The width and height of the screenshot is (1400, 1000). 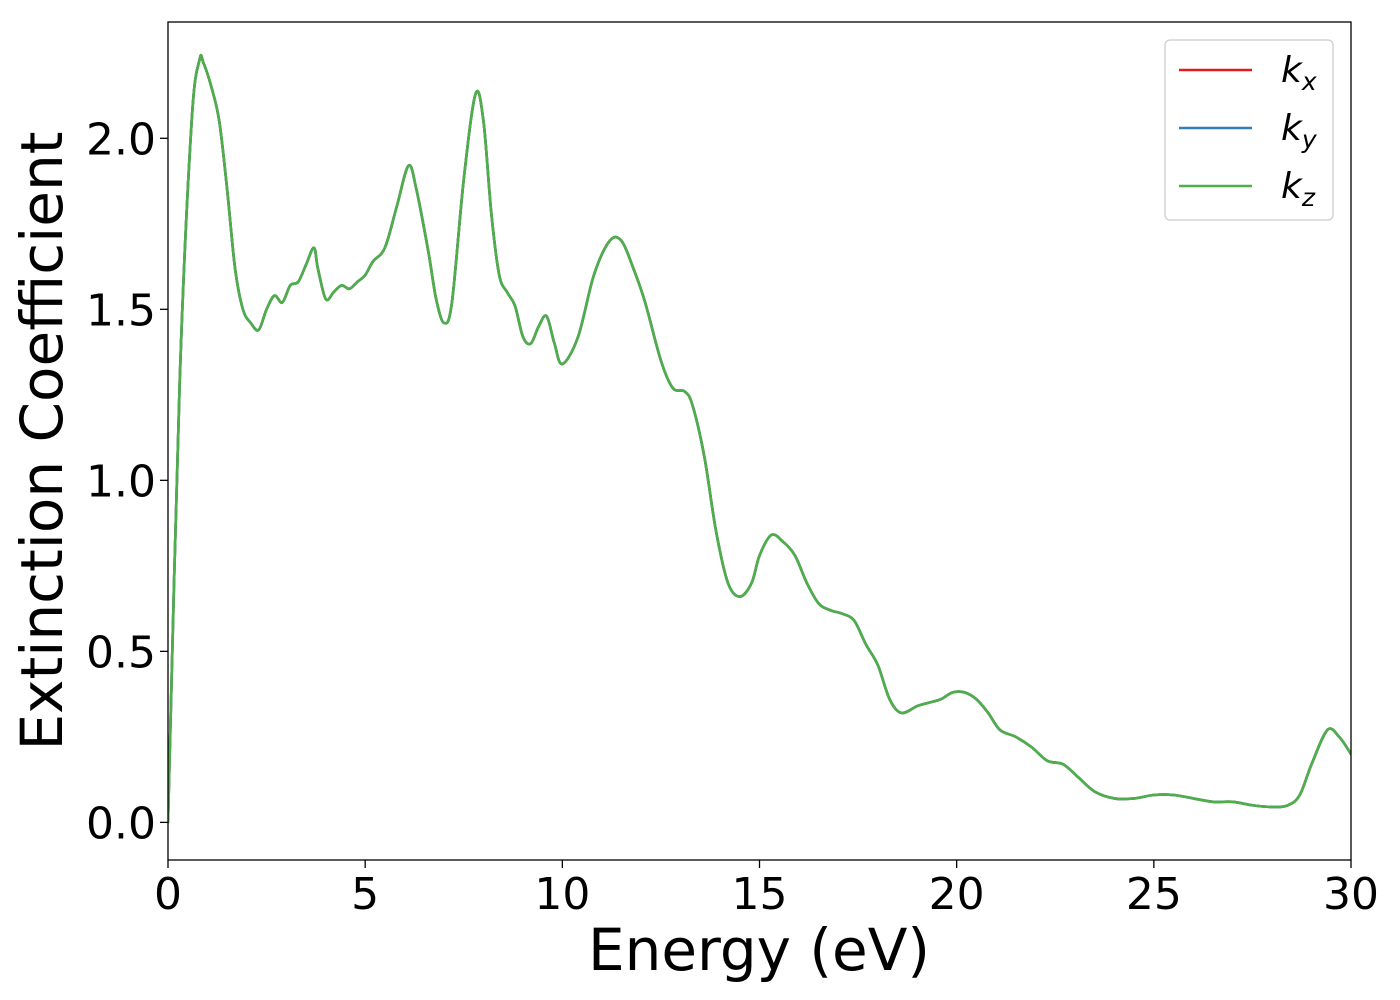 I want to click on x-tick-label: 15, so click(x=760, y=894).